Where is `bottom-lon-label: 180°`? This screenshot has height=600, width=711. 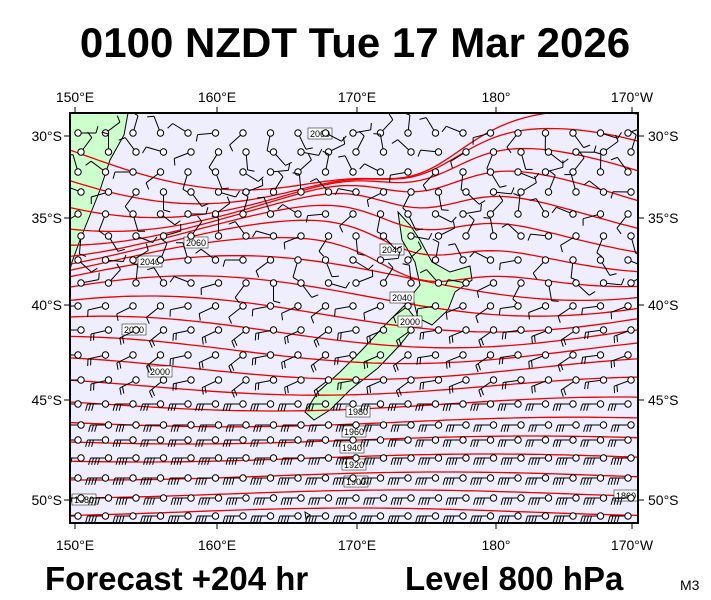 bottom-lon-label: 180° is located at coordinates (496, 545).